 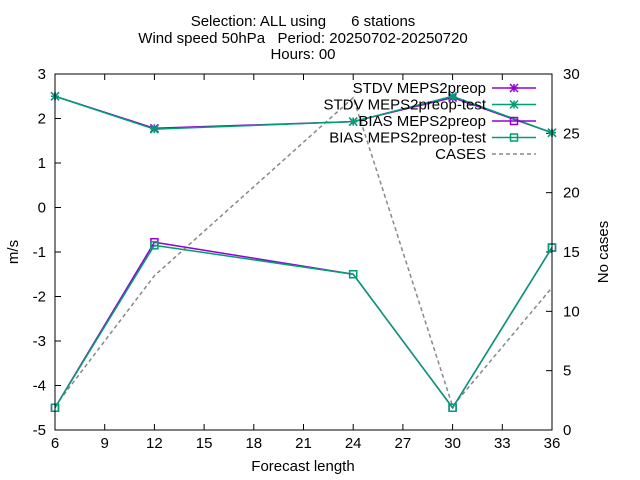 I want to click on y-axis-label: m/s, so click(x=13, y=252).